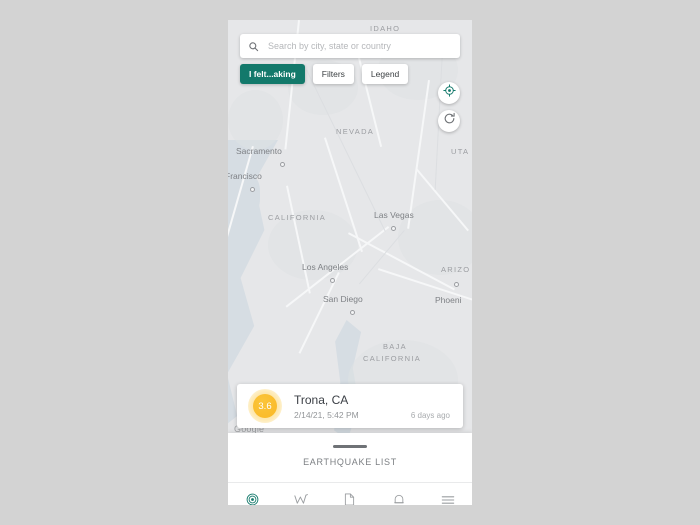 The height and width of the screenshot is (525, 700). I want to click on map-label-utah: UTA, so click(460, 151).